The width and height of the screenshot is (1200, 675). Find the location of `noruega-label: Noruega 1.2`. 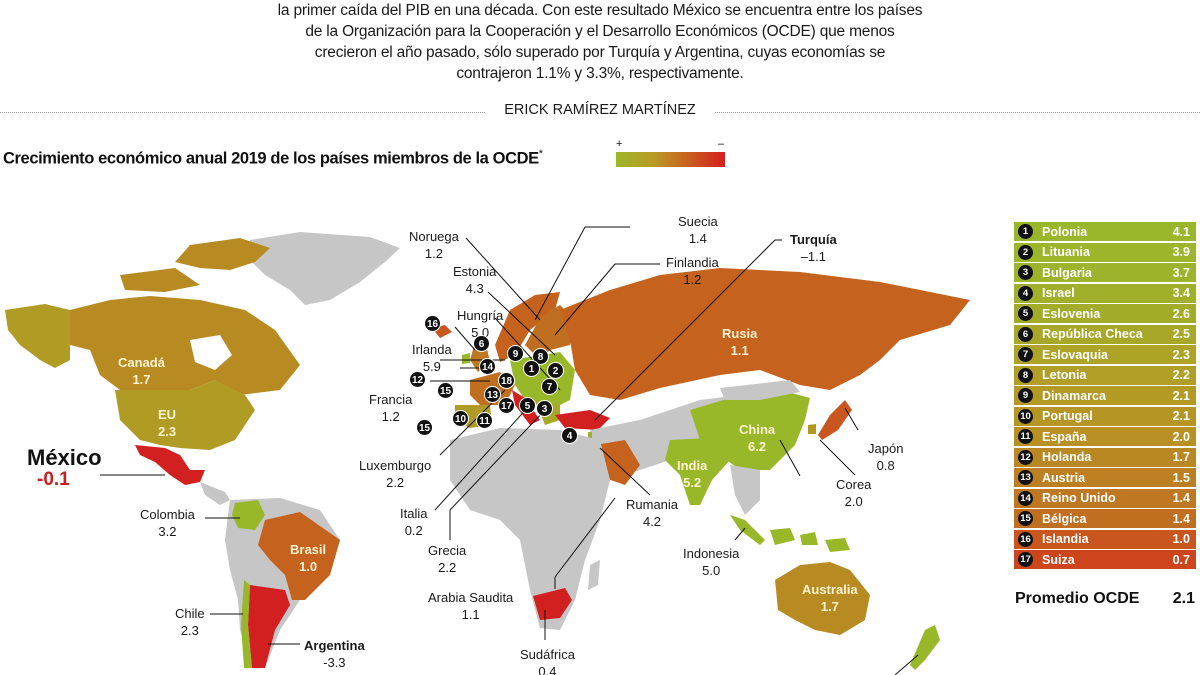

noruega-label: Noruega 1.2 is located at coordinates (434, 245).